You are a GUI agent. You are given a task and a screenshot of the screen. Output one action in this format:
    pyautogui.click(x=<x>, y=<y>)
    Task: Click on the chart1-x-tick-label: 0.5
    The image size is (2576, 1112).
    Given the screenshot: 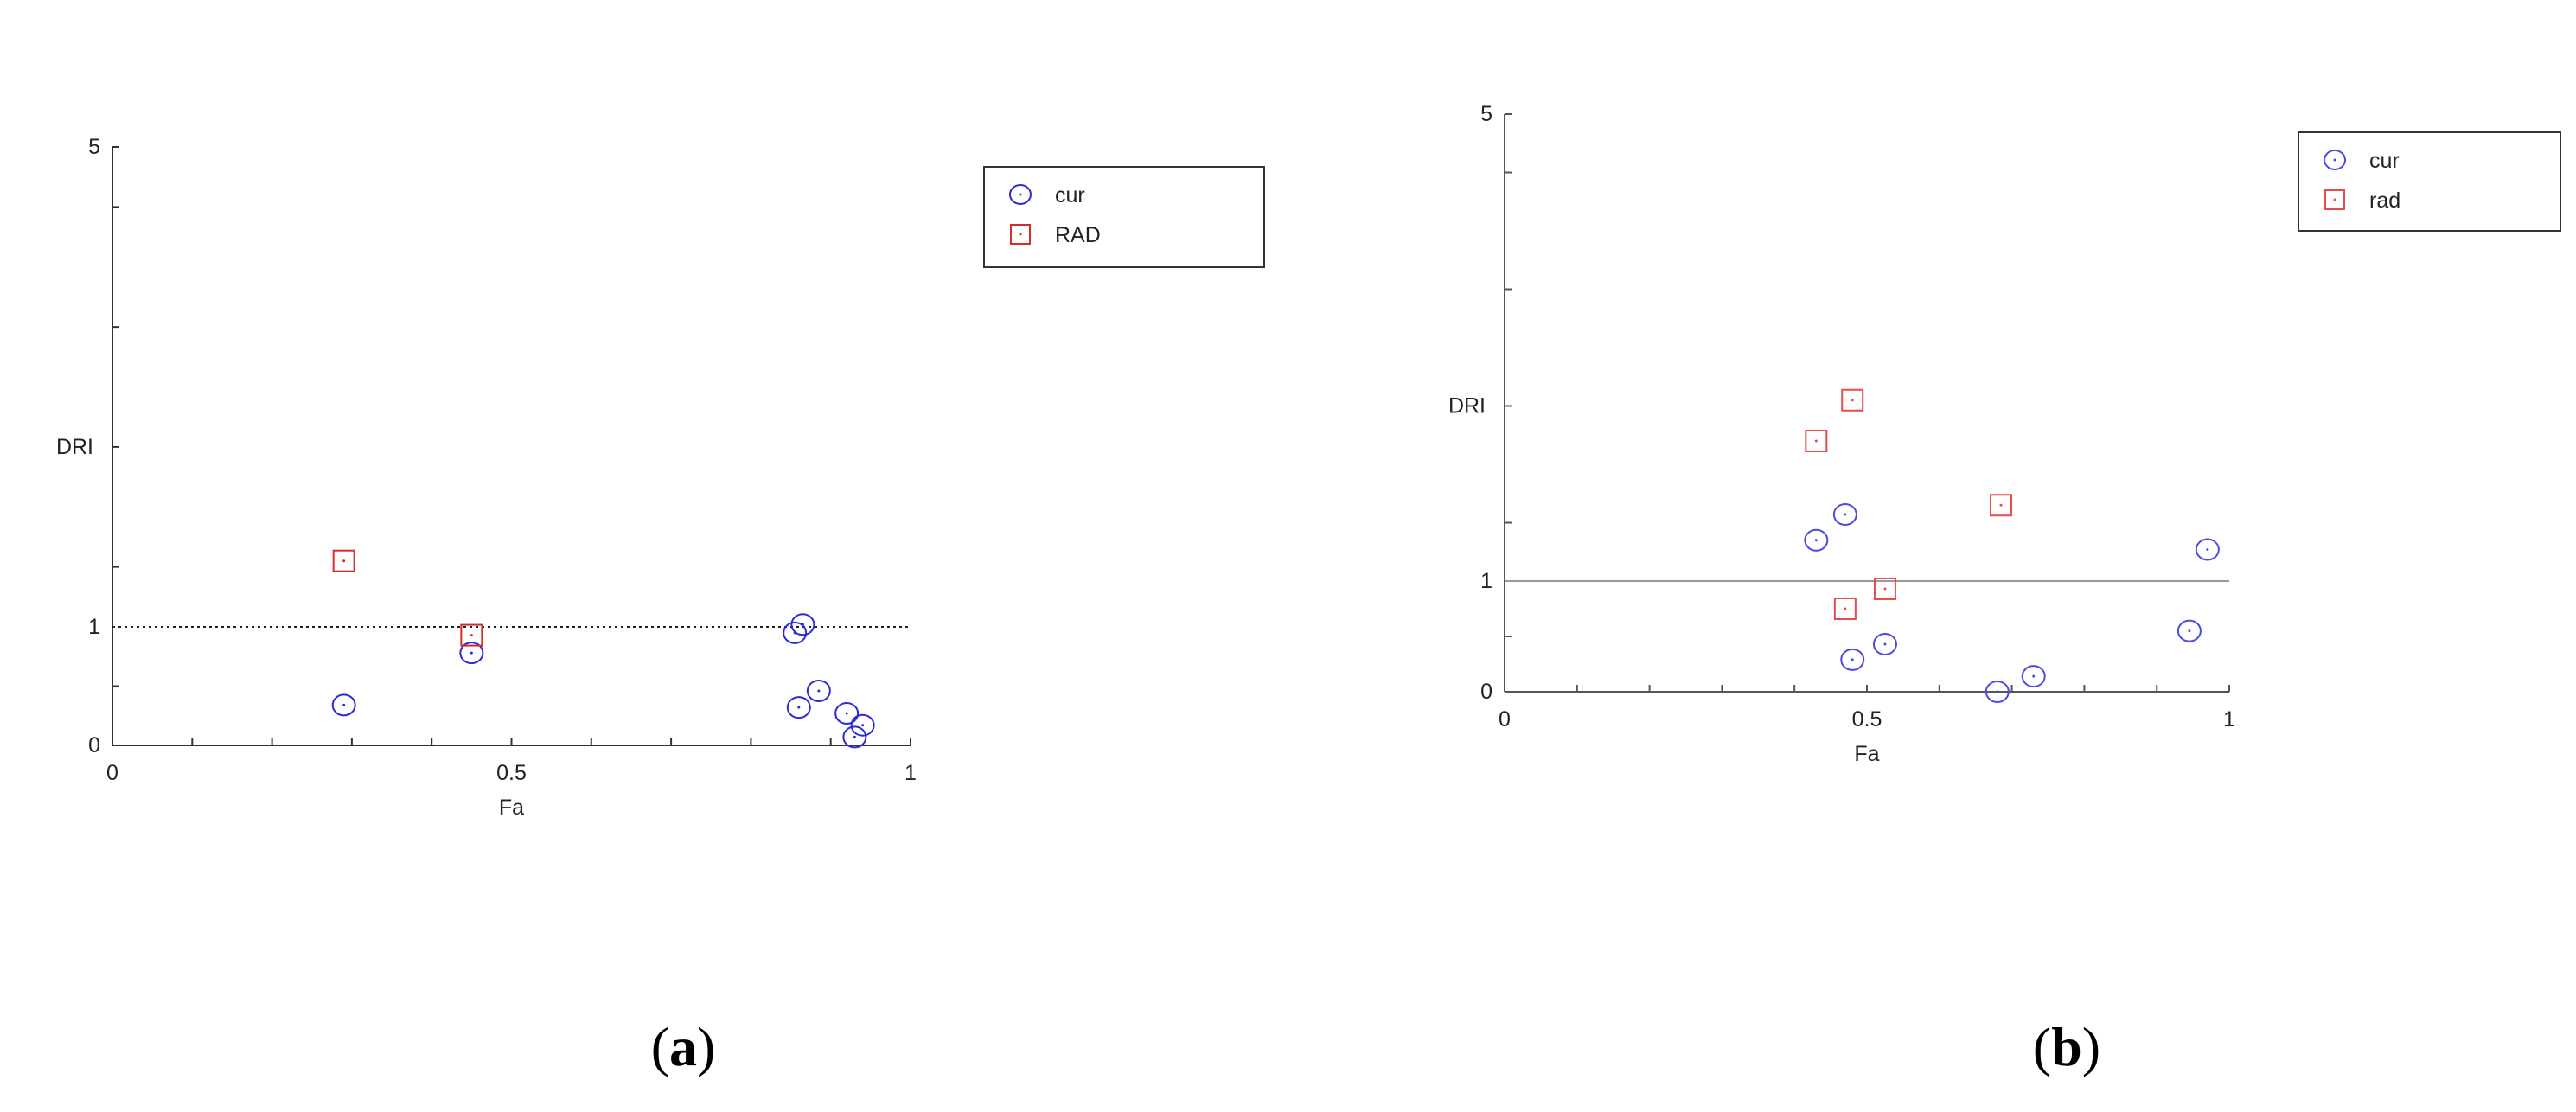 What is the action you would take?
    pyautogui.click(x=1867, y=719)
    